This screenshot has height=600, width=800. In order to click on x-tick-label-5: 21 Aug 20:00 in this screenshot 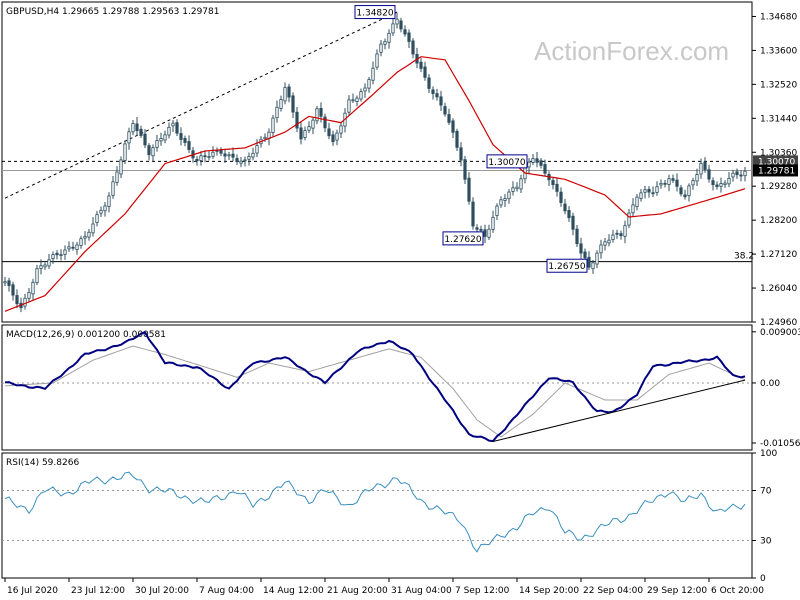, I will do `click(357, 591)`.